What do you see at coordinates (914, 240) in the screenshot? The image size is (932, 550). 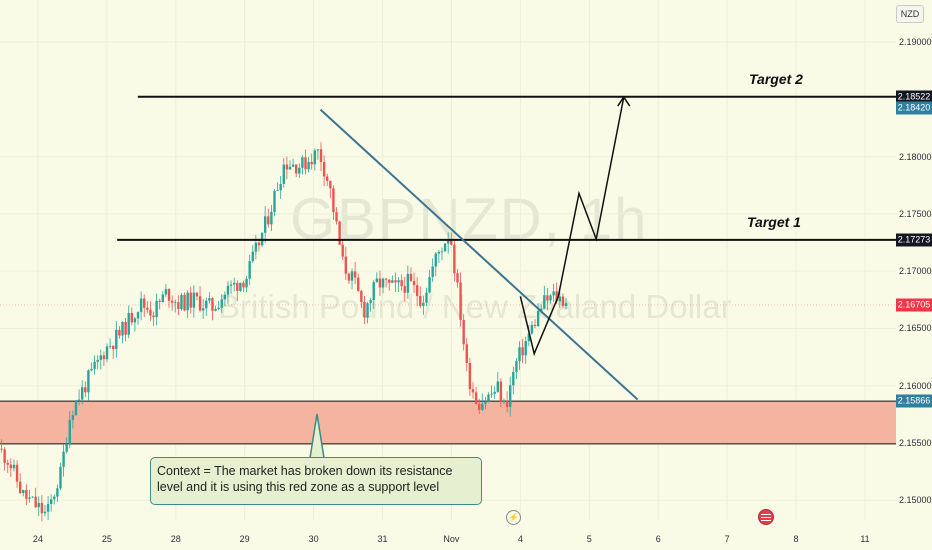 I see `price-tag: 2.17273` at bounding box center [914, 240].